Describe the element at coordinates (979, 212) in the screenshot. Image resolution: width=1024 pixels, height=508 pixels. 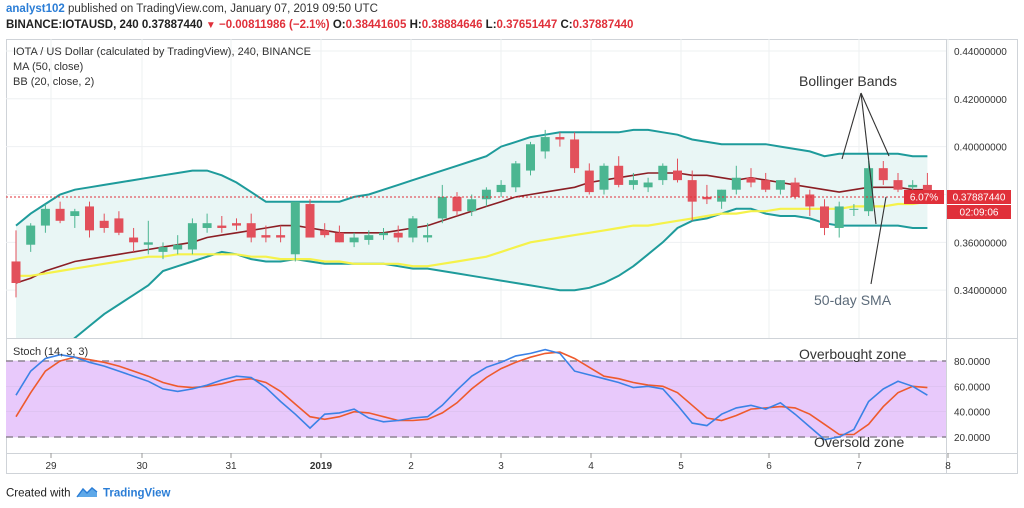
I see `countdown-badge: 02:09:06` at that location.